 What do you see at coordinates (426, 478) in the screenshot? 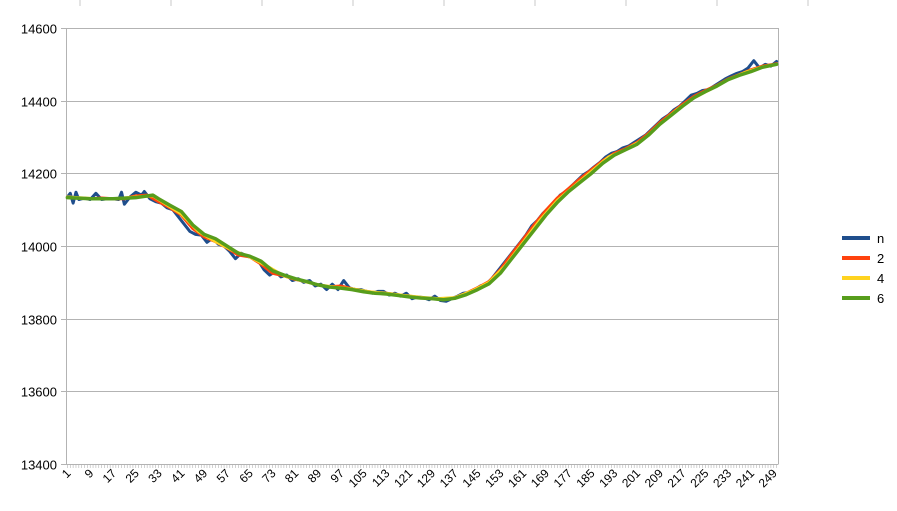
I see `x-tick-label: 129` at bounding box center [426, 478].